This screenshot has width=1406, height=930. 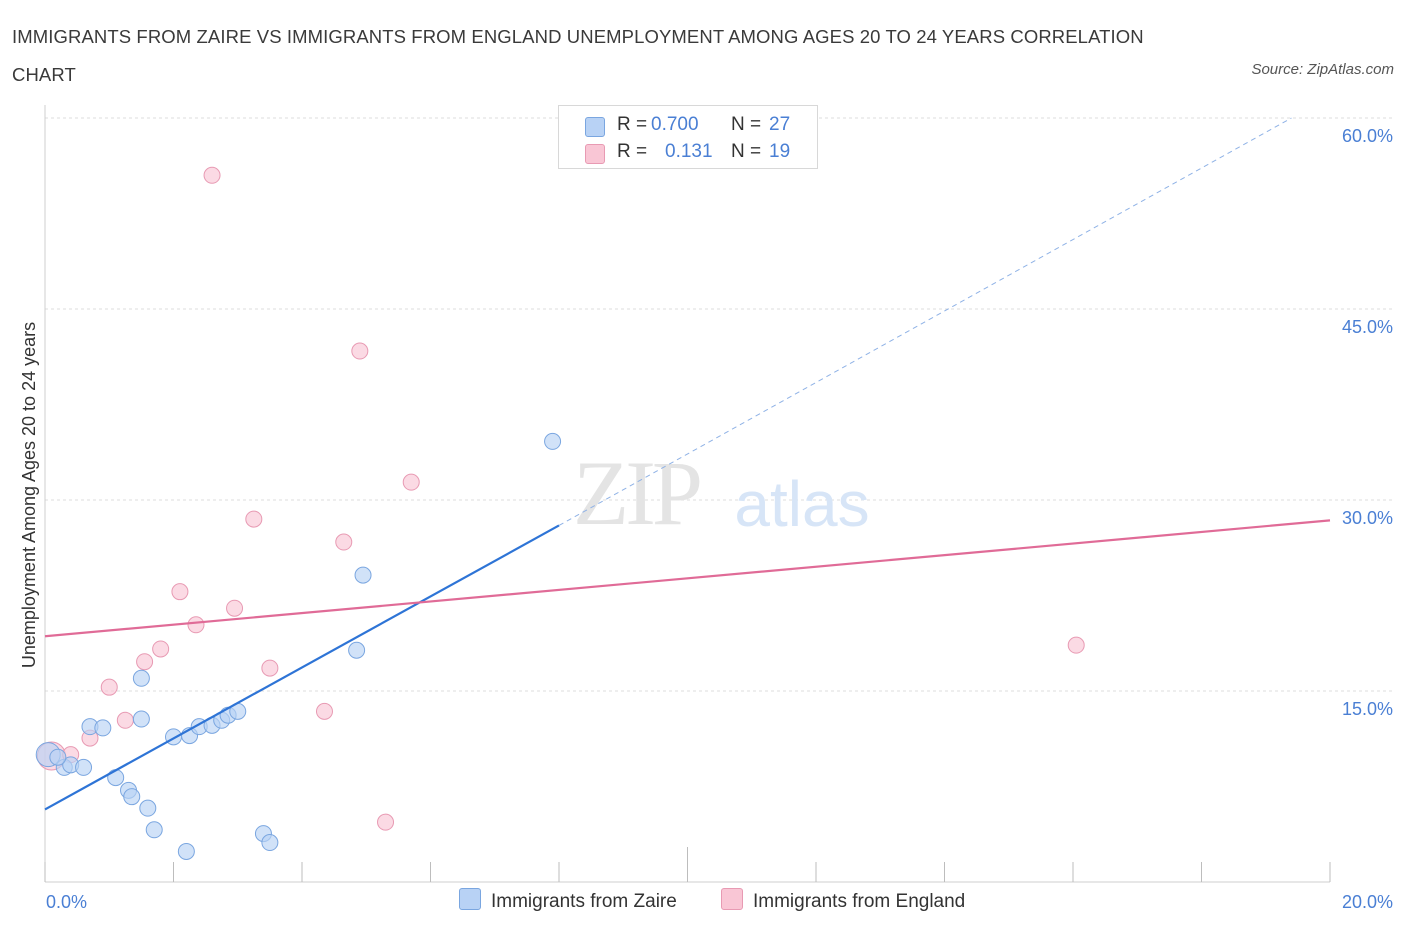 I want to click on watermark-atlas: atlas, so click(x=801, y=504).